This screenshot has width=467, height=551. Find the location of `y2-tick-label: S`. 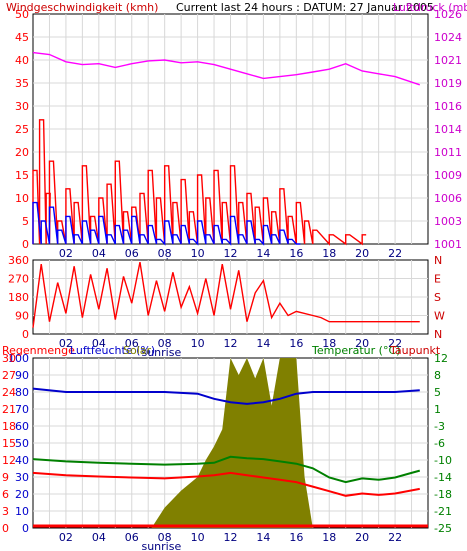

y2-tick-label: S is located at coordinates (437, 297).